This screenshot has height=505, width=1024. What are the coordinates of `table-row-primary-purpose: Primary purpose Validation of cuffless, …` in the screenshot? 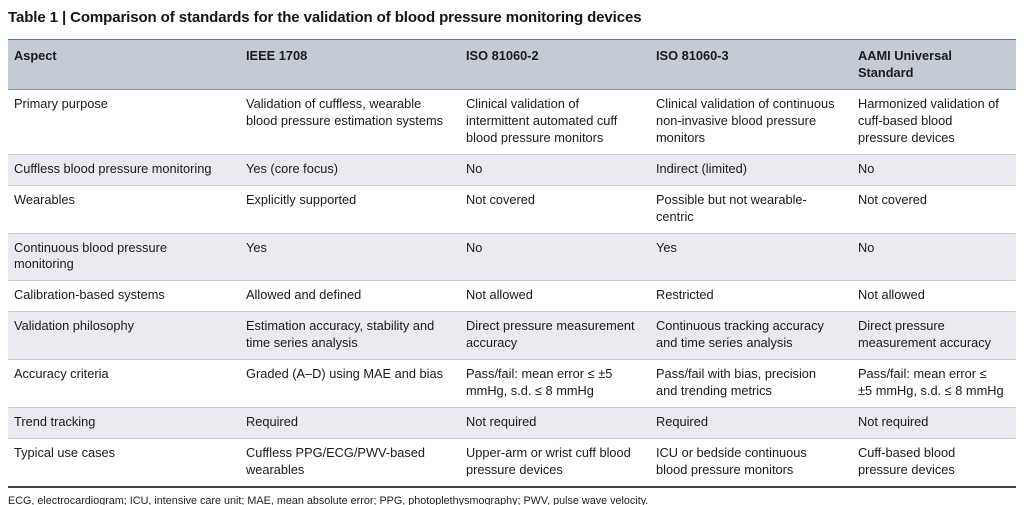 It's located at (512, 122).